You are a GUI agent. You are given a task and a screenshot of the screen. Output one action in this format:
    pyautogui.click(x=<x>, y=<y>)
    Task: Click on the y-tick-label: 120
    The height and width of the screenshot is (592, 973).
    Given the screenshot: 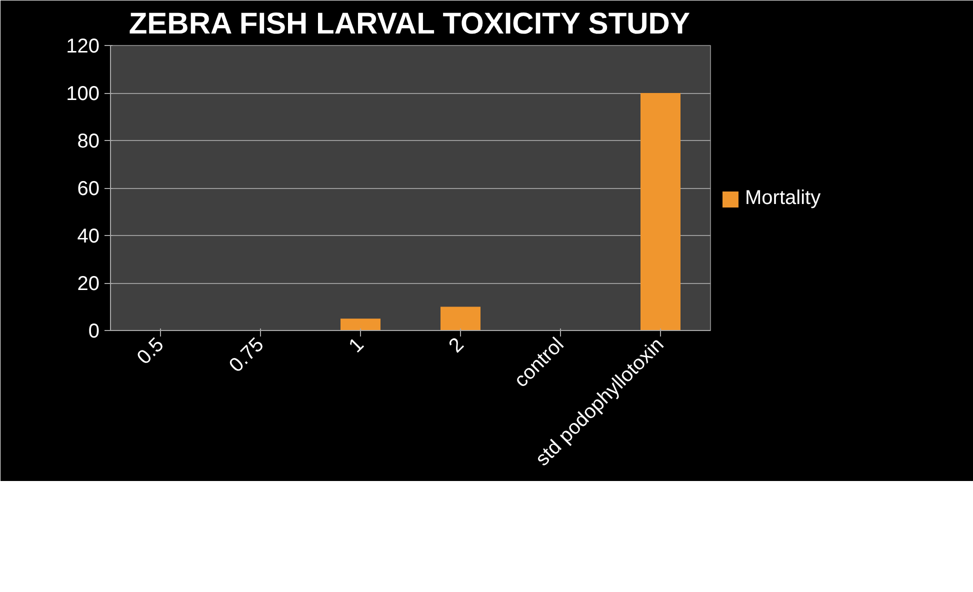 What is the action you would take?
    pyautogui.click(x=83, y=47)
    